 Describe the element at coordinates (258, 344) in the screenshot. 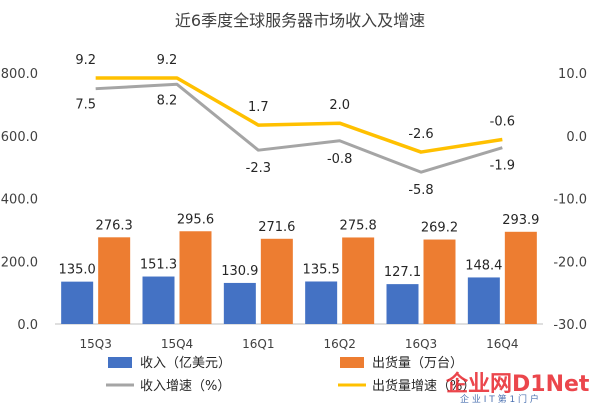

I see `x-axis-tick: 16Q1` at that location.